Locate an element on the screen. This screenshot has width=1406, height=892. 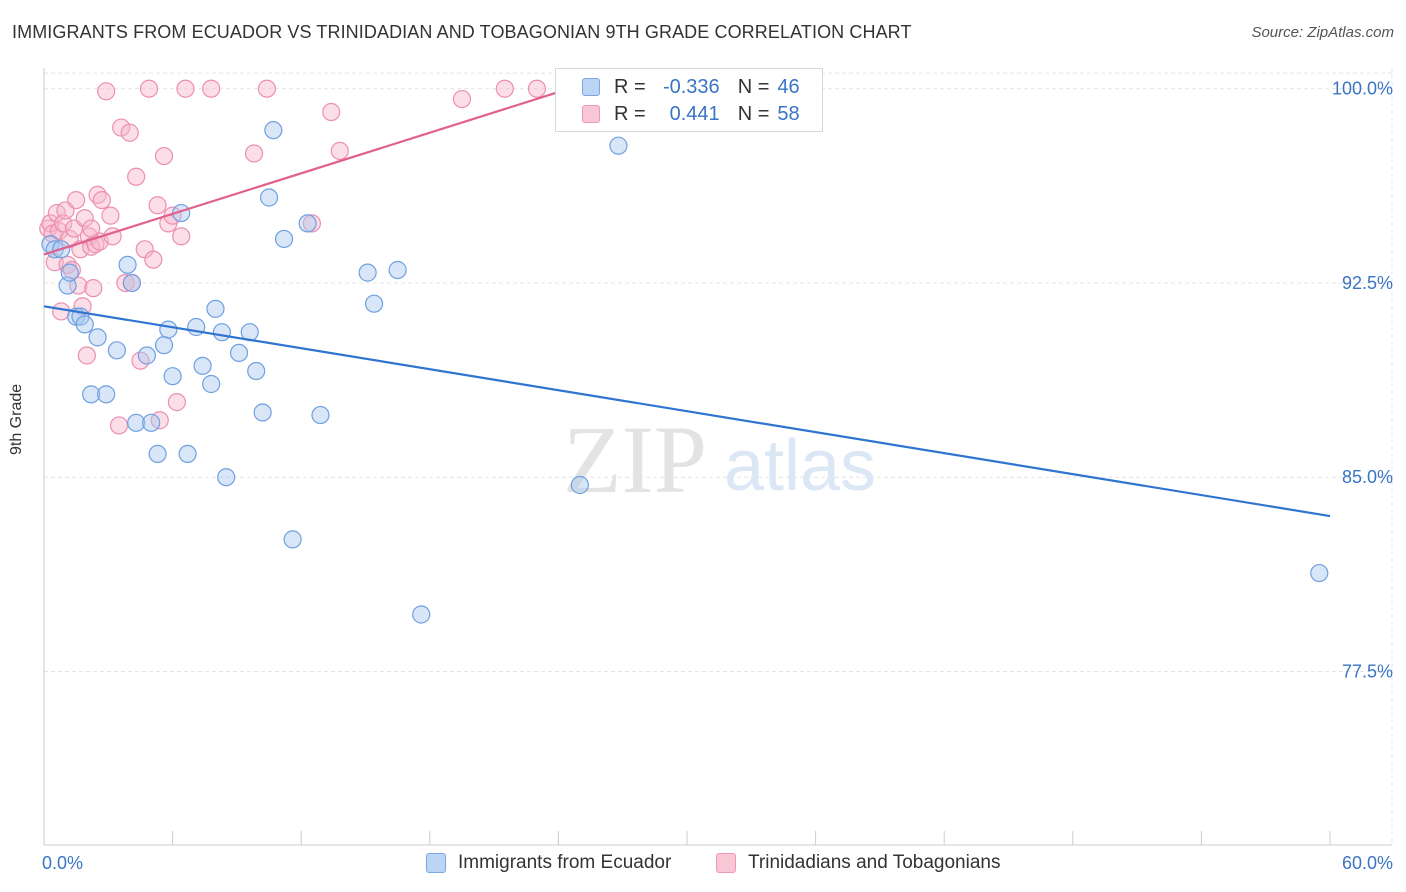
trend-line-trinidadians is located at coordinates (306, 171).